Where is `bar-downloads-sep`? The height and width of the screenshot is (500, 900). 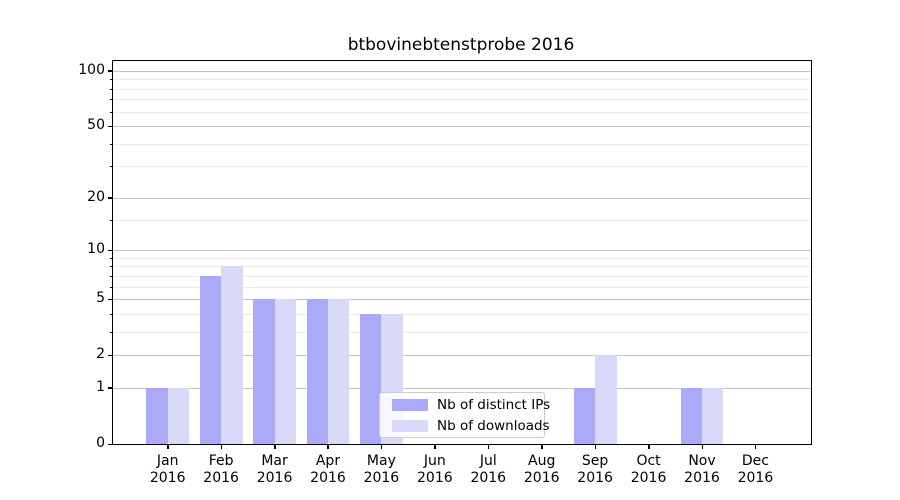 bar-downloads-sep is located at coordinates (606, 399).